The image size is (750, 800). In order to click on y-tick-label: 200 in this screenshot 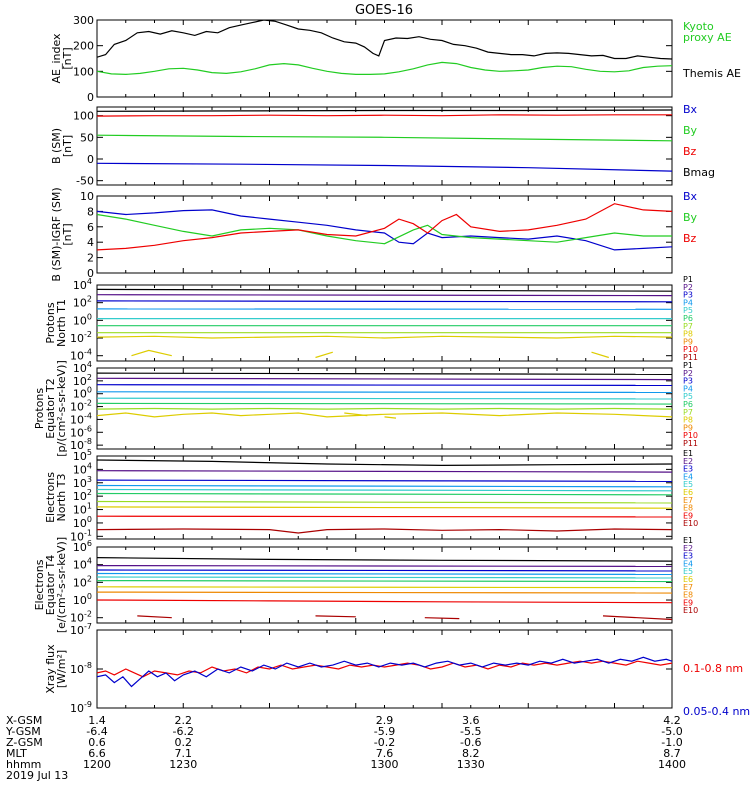, I will do `click(83, 46)`.